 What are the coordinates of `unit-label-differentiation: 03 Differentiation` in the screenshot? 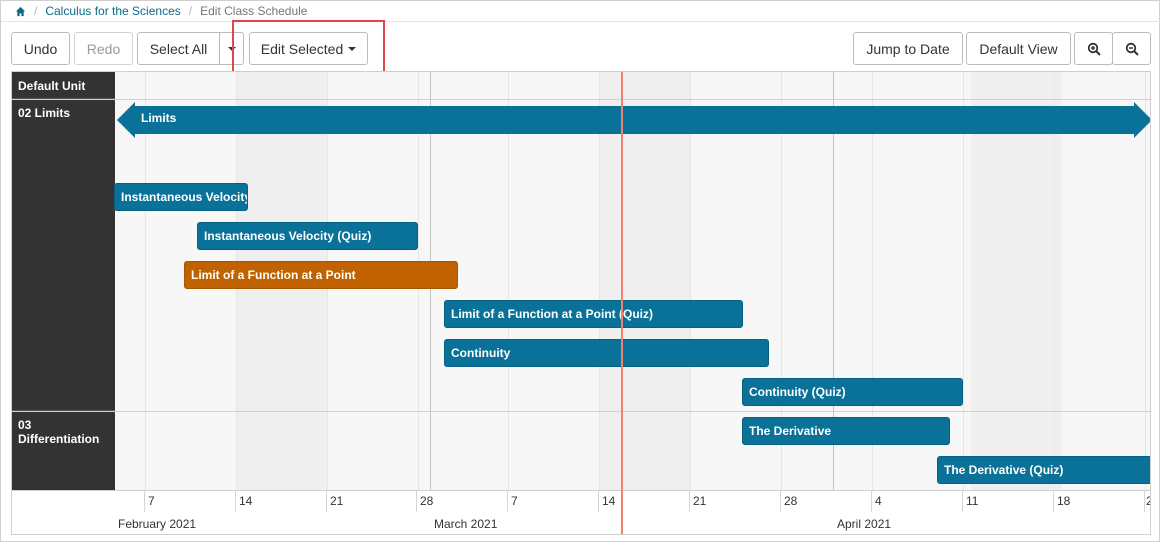 It's located at (63, 450).